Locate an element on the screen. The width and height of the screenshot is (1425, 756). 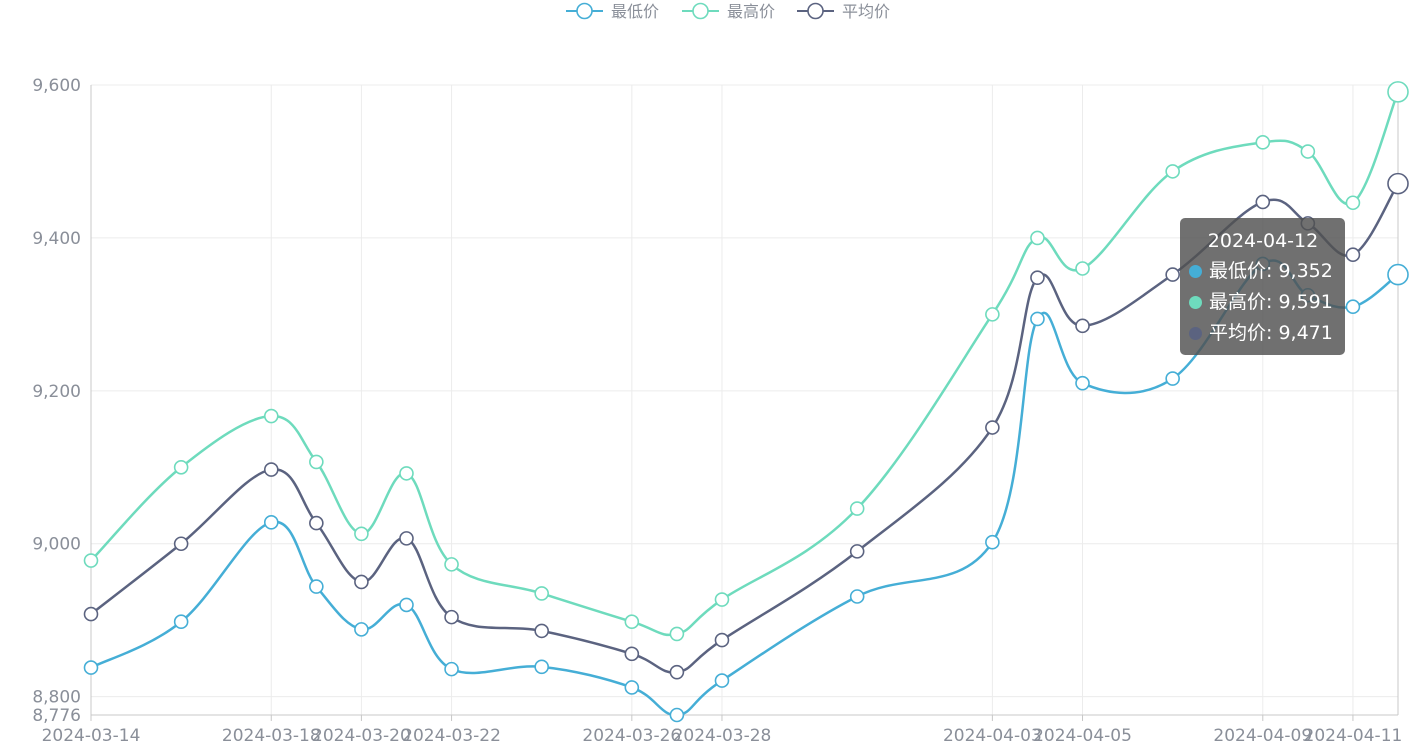
x-tick-label: 2024-04-03 is located at coordinates (992, 736).